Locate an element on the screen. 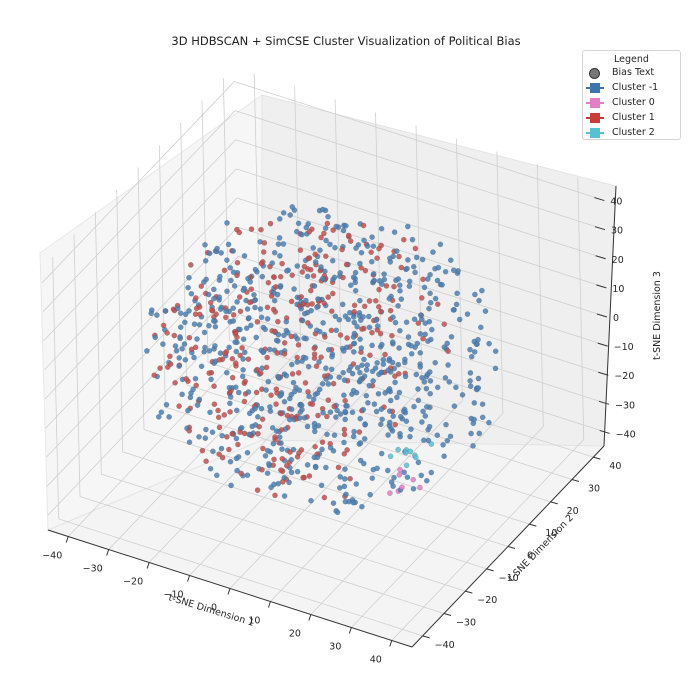 Image resolution: width=692 pixels, height=686 pixels. circle-marker-icon is located at coordinates (595, 73).